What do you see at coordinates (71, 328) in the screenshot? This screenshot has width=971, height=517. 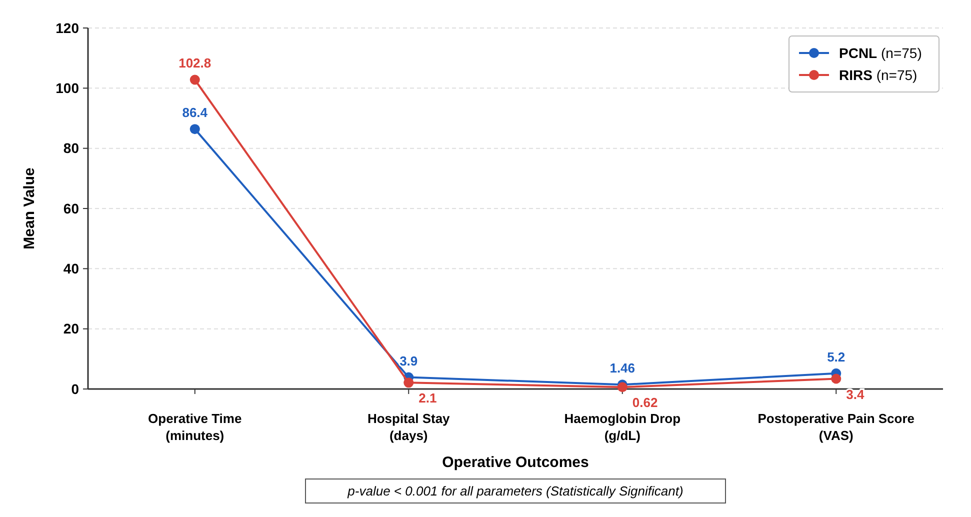 I see `y-tick-label: 20` at bounding box center [71, 328].